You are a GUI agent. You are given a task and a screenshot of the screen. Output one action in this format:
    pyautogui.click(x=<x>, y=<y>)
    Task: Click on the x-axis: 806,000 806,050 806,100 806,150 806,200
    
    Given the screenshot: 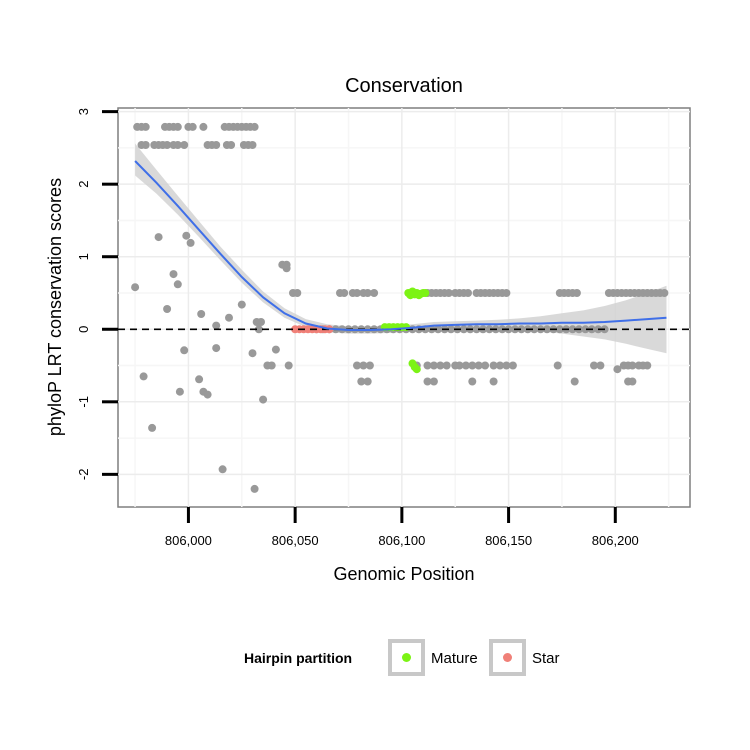 What is the action you would take?
    pyautogui.click(x=402, y=527)
    